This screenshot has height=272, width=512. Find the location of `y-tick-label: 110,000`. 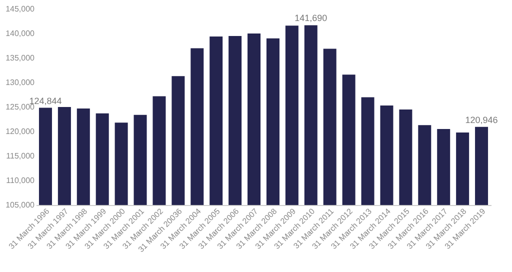

y-tick-label: 110,000 is located at coordinates (21, 180).